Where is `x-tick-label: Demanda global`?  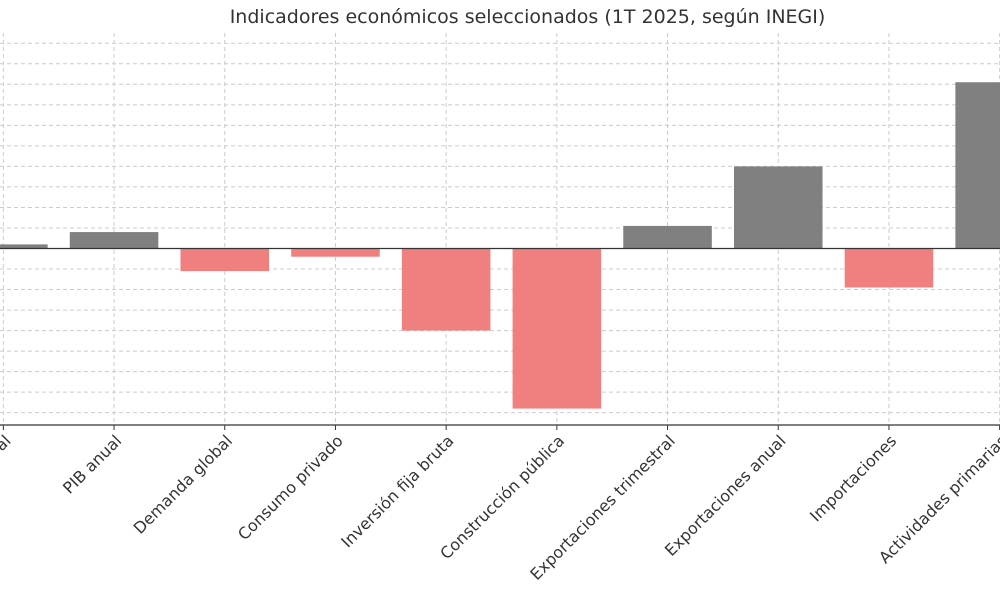
x-tick-label: Demanda global is located at coordinates (183, 484).